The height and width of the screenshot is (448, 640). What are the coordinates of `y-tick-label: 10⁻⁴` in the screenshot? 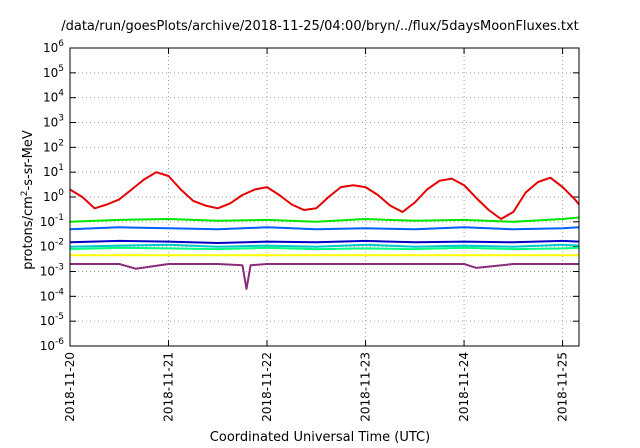 It's located at (52, 295).